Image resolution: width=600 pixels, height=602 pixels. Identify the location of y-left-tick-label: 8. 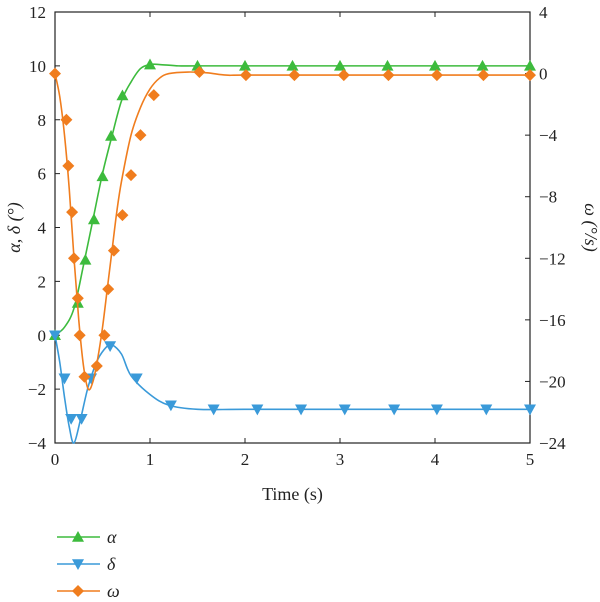
(42, 120).